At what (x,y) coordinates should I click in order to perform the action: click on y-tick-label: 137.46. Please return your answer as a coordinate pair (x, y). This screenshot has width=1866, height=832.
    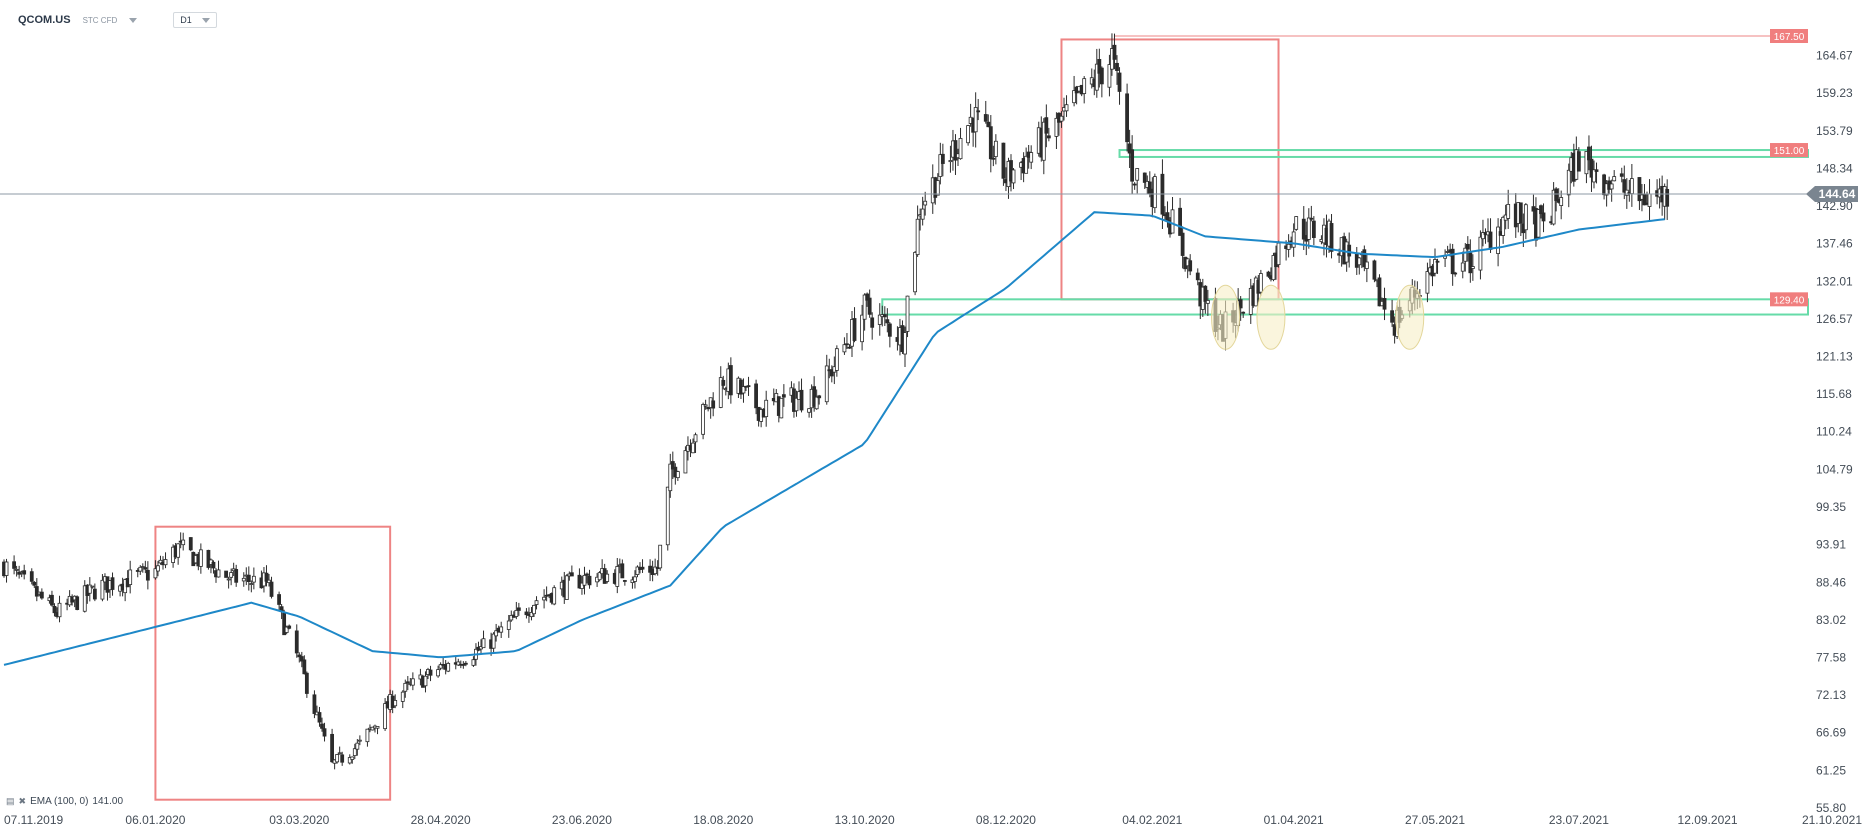
    Looking at the image, I should click on (1834, 244).